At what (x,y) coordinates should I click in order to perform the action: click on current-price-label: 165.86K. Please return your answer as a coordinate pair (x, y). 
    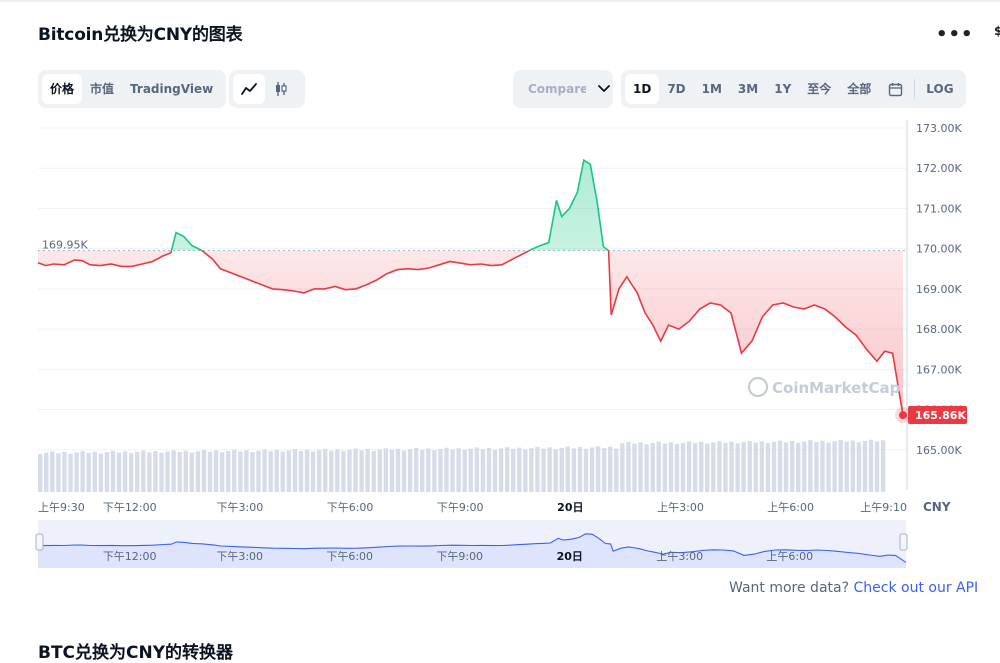
    Looking at the image, I should click on (940, 415).